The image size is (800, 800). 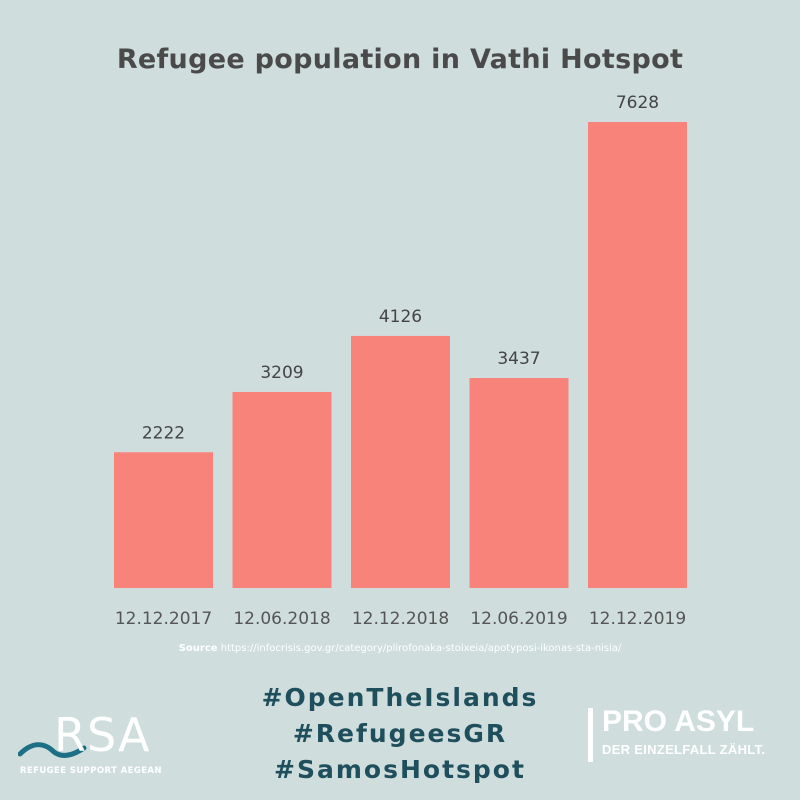 What do you see at coordinates (519, 483) in the screenshot?
I see `bar-12.06.2019` at bounding box center [519, 483].